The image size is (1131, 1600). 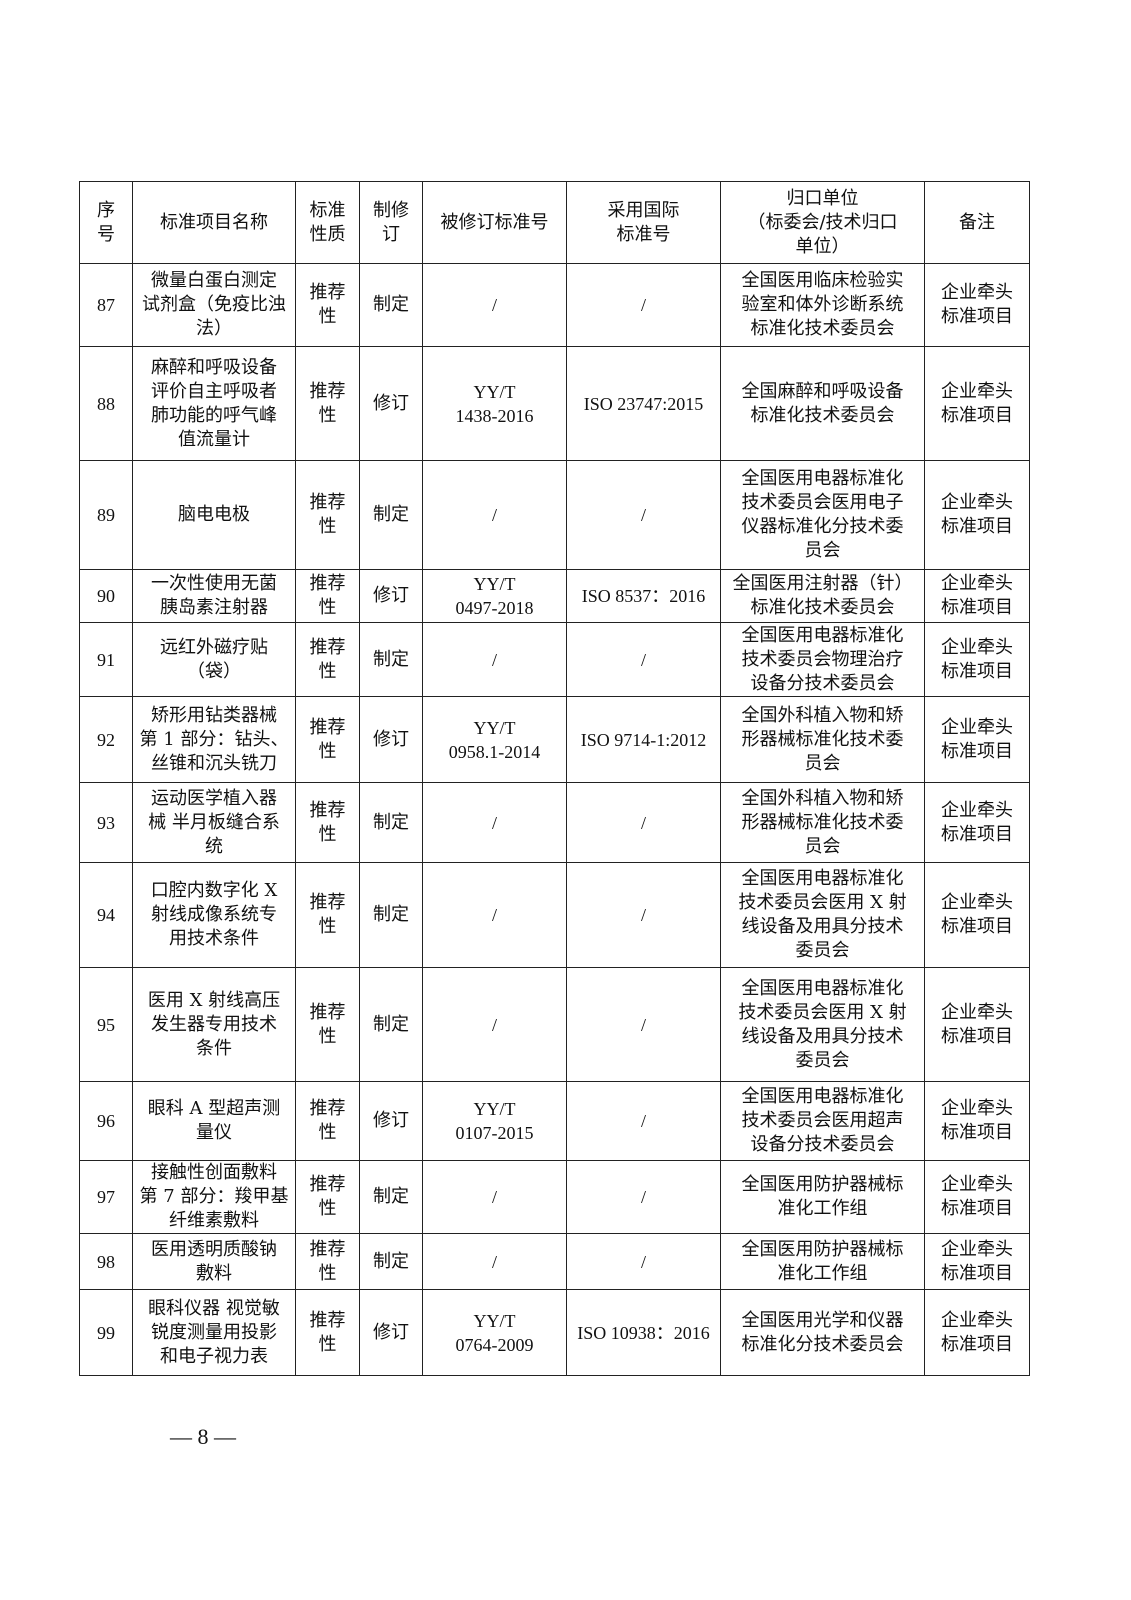 I want to click on cell-intl: ISO 9714-1:2012, so click(x=643, y=739).